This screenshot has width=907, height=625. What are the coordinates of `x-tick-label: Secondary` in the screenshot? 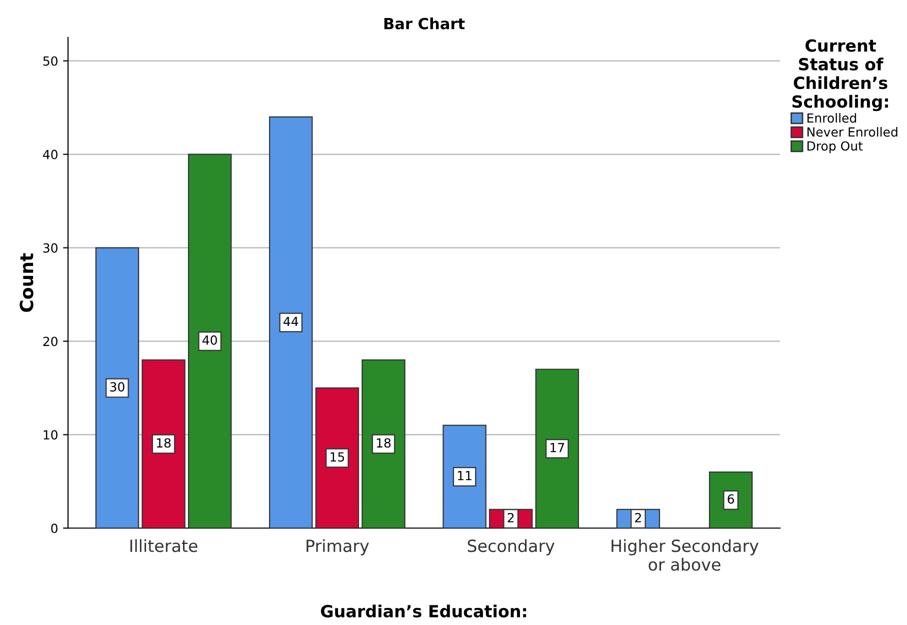 It's located at (511, 547).